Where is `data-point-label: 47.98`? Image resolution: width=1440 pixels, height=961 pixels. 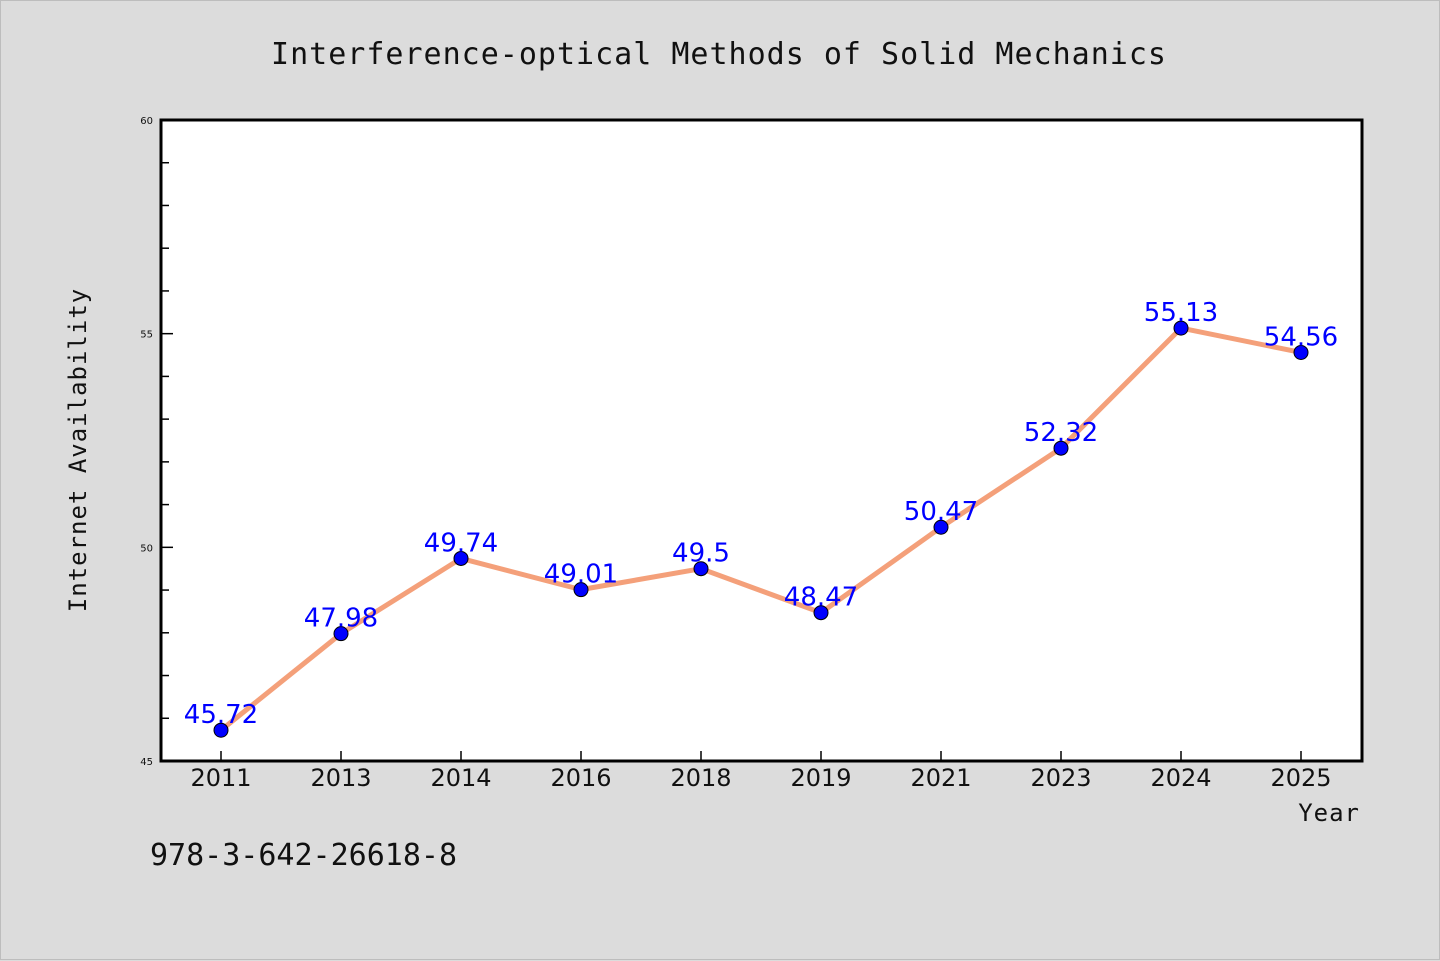
data-point-label: 47.98 is located at coordinates (341, 619).